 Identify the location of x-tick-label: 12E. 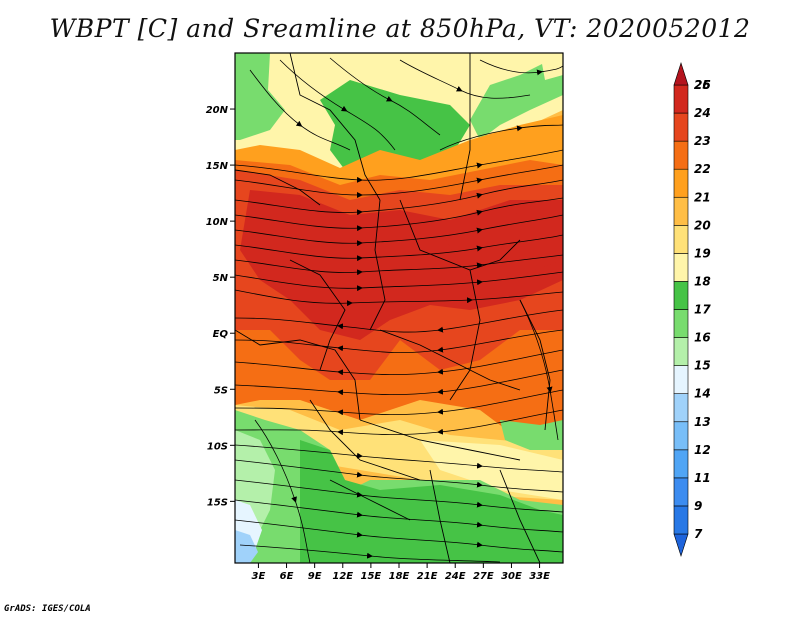
(342, 576).